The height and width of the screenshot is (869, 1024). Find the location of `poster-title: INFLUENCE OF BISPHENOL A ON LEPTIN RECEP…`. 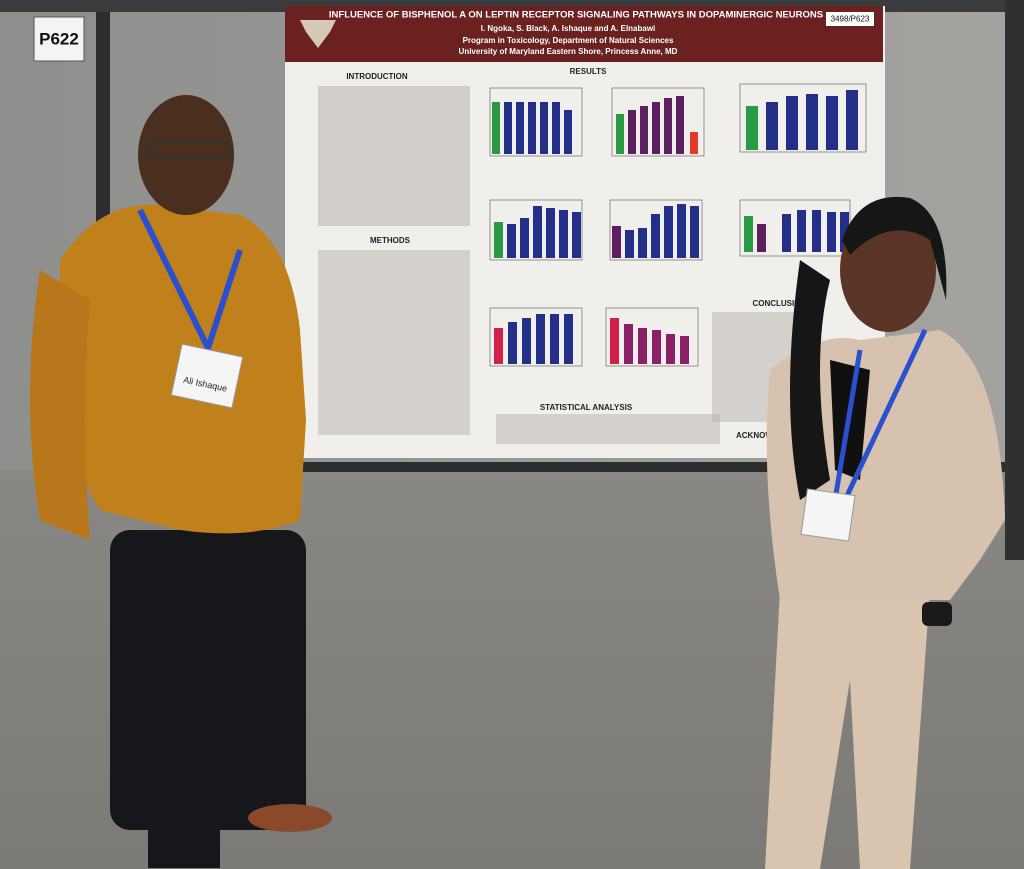

poster-title: INFLUENCE OF BISPHENOL A ON LEPTIN RECEP… is located at coordinates (576, 15).